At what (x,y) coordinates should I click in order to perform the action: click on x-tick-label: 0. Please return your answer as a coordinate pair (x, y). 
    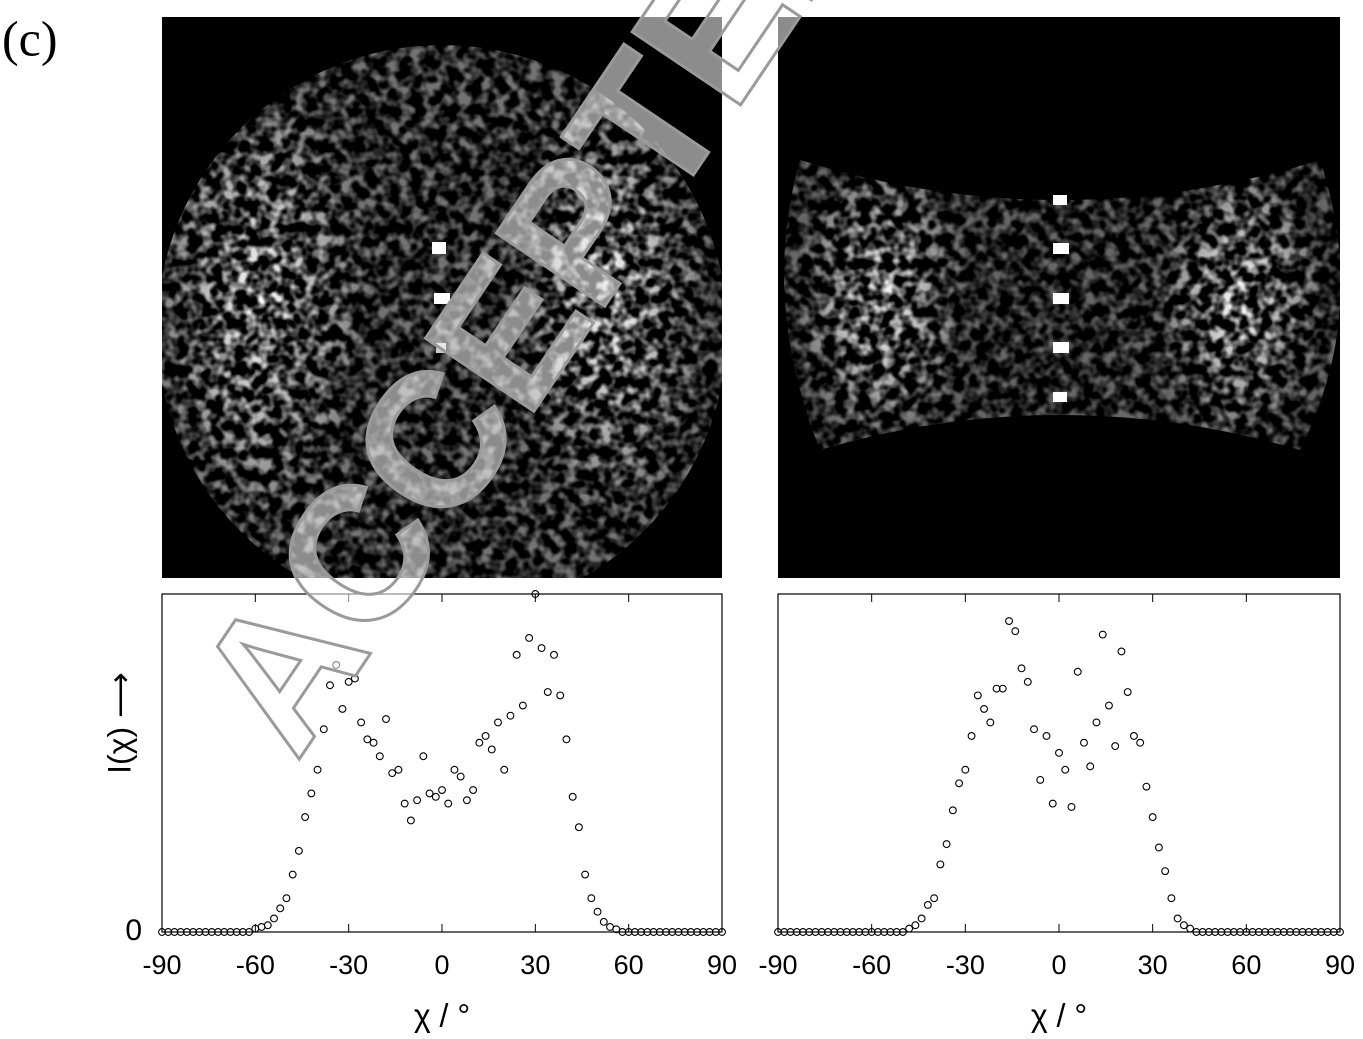
    Looking at the image, I should click on (1058, 965).